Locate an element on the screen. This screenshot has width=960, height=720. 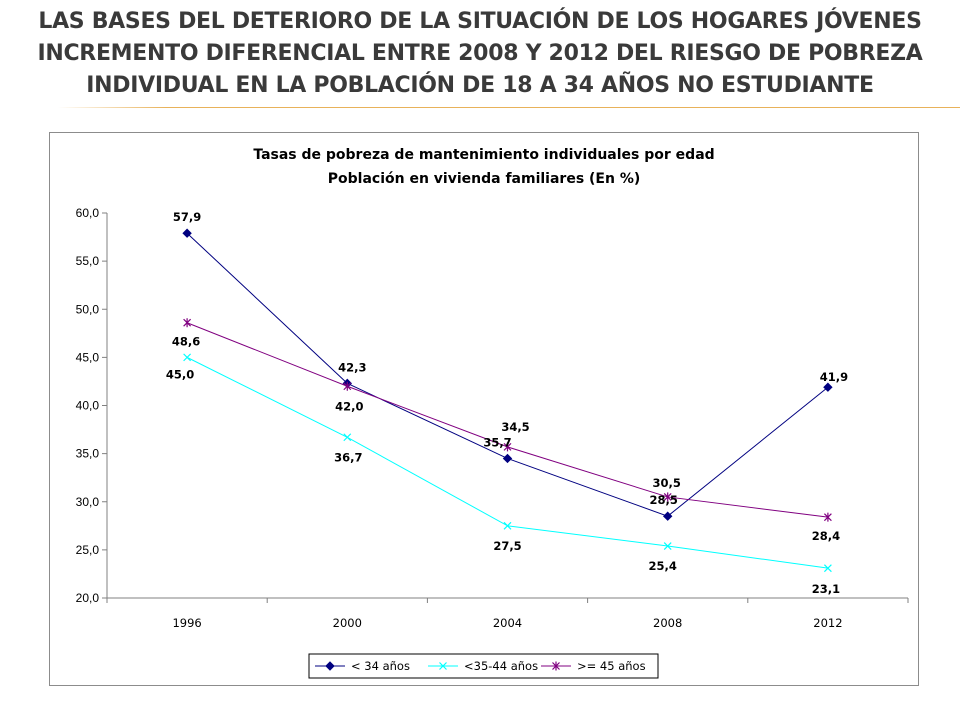
data-label: 28,5 is located at coordinates (664, 500).